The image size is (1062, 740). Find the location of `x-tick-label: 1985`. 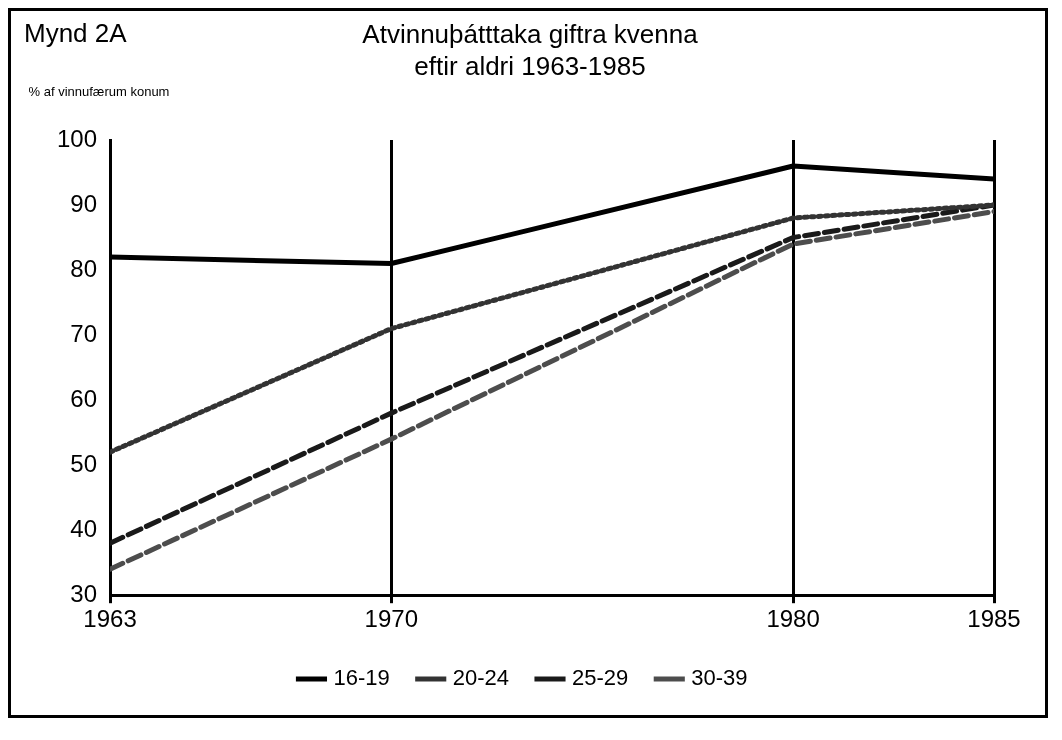

x-tick-label: 1985 is located at coordinates (994, 619).